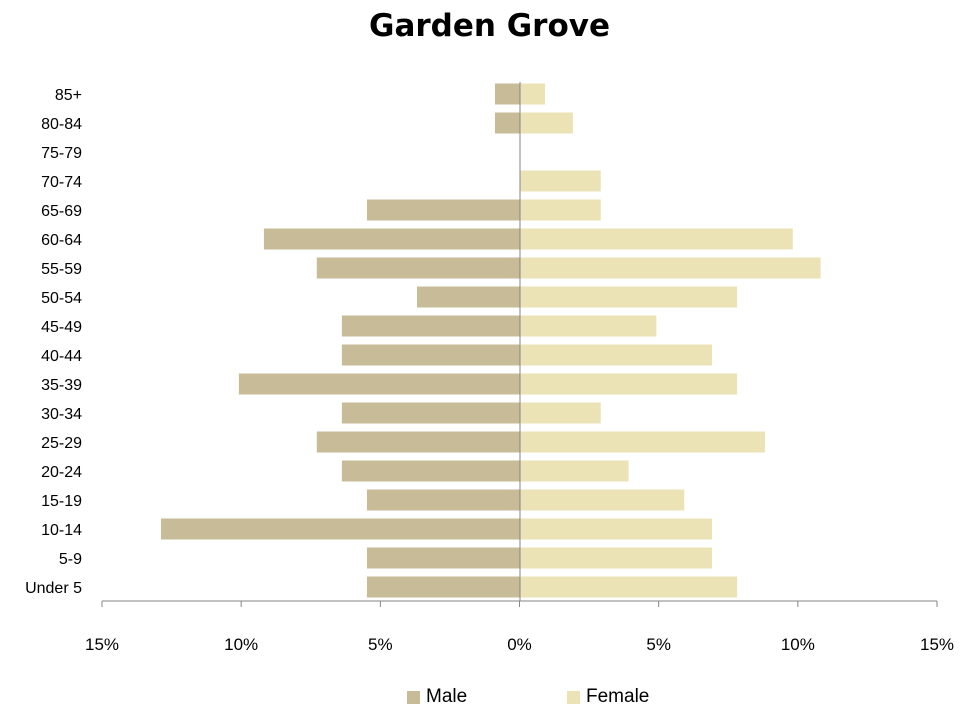 Image resolution: width=979 pixels, height=713 pixels. What do you see at coordinates (61, 211) in the screenshot?
I see `category-label-65-69: 65-69` at bounding box center [61, 211].